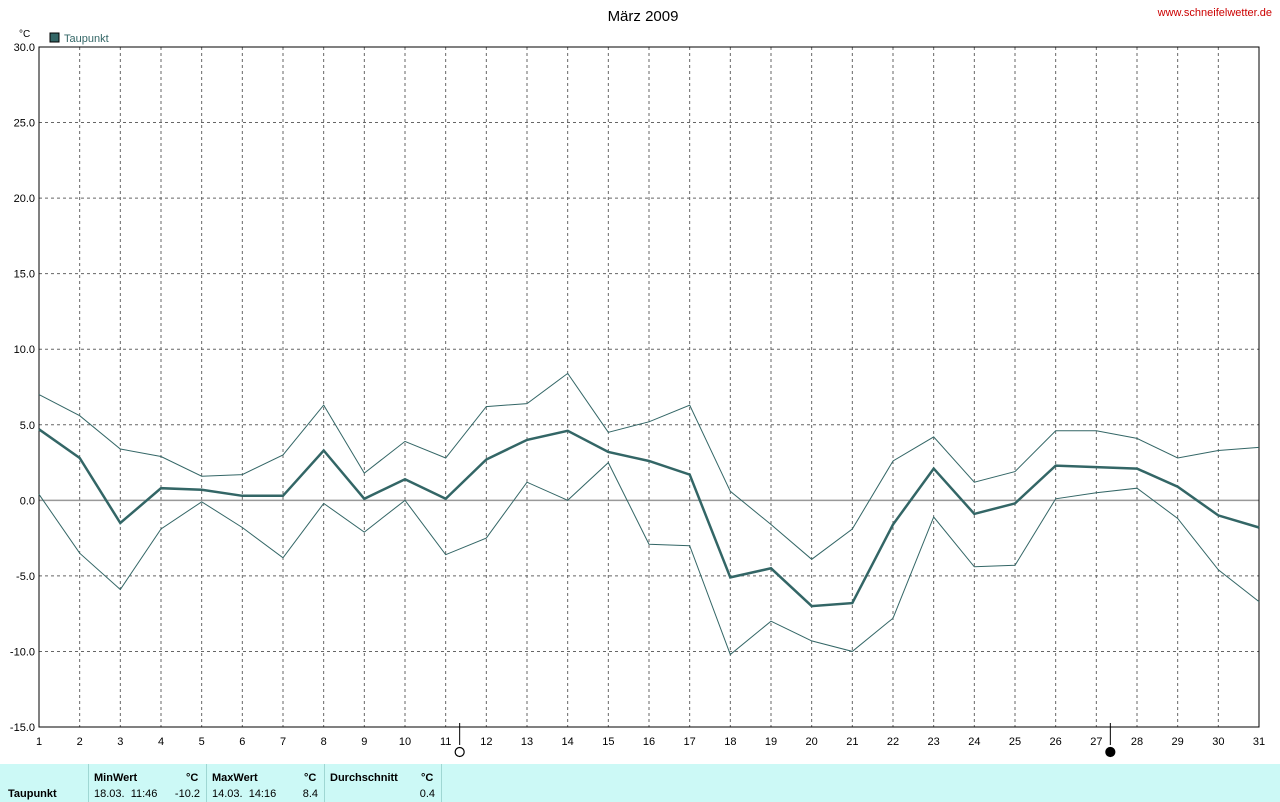  Describe the element at coordinates (785, 740) in the screenshot. I see `moon-markers` at that location.